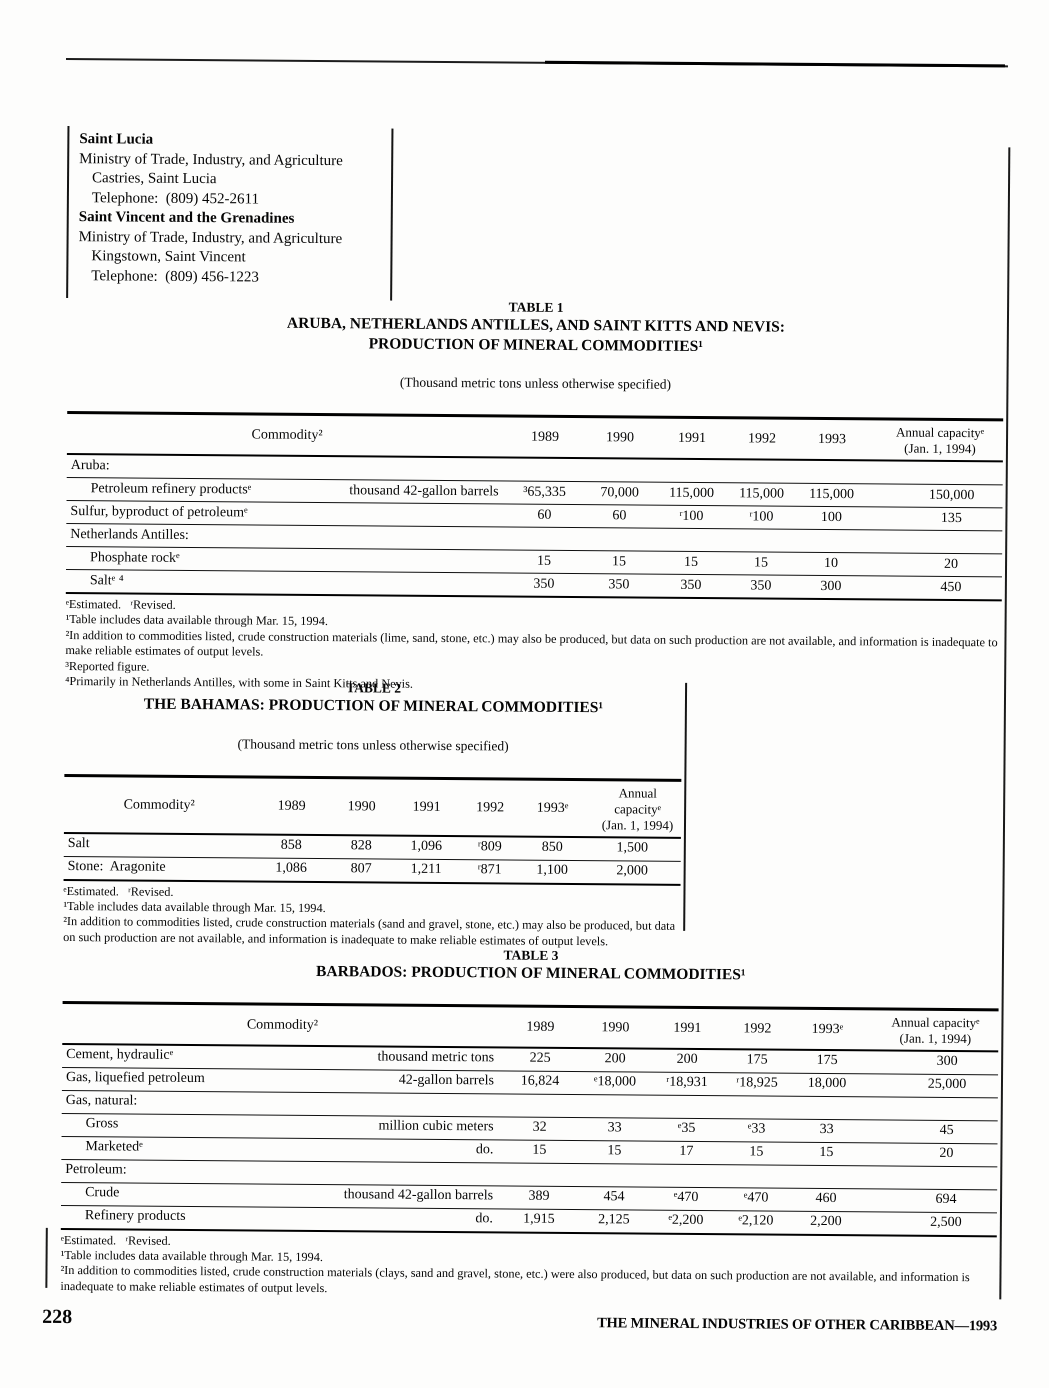 The height and width of the screenshot is (1388, 1049). I want to click on unit-label: do., so click(484, 1150).